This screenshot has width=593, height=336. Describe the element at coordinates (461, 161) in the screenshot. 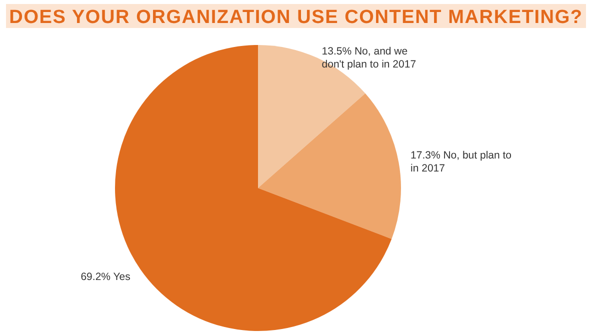

I see `slice-label: 17.3% No, but plan to in 2017` at that location.